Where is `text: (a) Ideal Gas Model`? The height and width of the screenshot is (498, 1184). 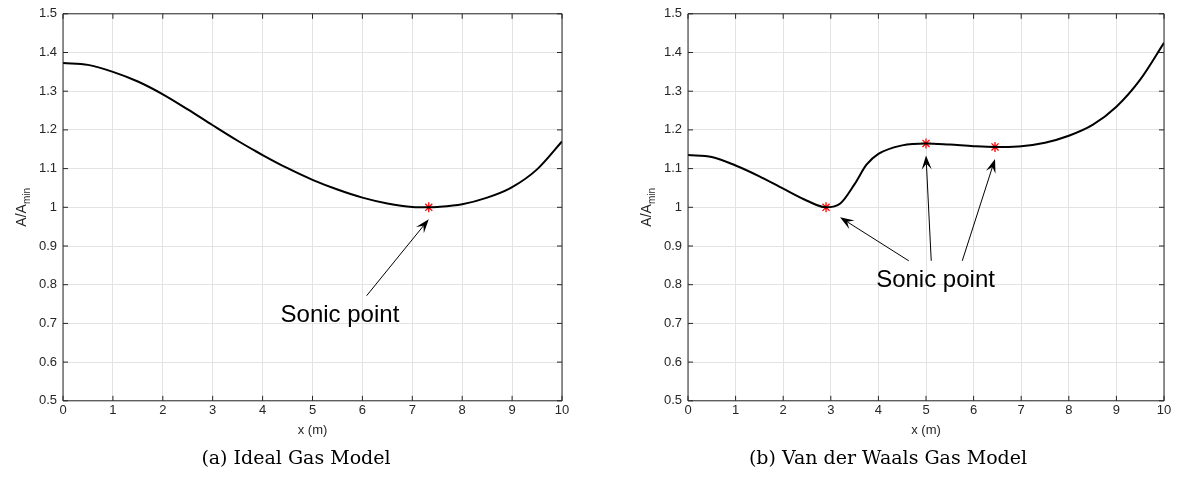
text: (a) Ideal Gas Model is located at coordinates (296, 457).